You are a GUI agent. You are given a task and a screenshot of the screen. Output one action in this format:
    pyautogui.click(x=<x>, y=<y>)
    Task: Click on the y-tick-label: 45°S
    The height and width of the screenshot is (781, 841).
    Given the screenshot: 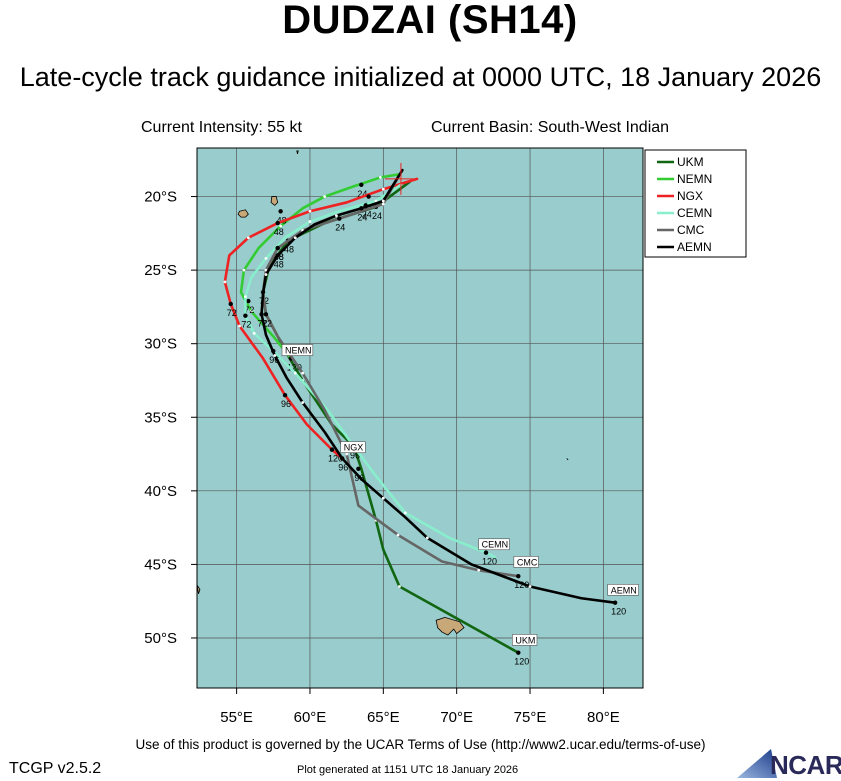 What is the action you would take?
    pyautogui.click(x=160, y=564)
    